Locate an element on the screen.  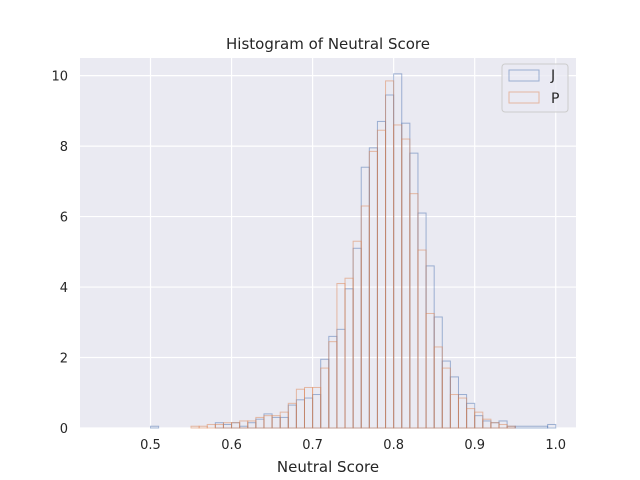
chart-title: Histogram of Neutral Score is located at coordinates (328, 44).